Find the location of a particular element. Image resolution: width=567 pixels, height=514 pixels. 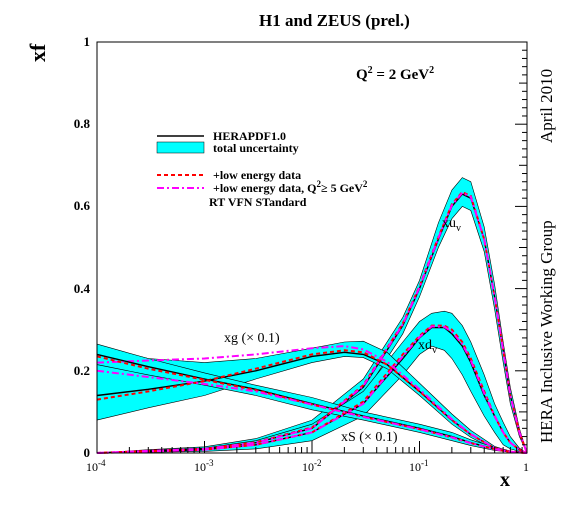

lowEQ-line-xS is located at coordinates (312, 411).